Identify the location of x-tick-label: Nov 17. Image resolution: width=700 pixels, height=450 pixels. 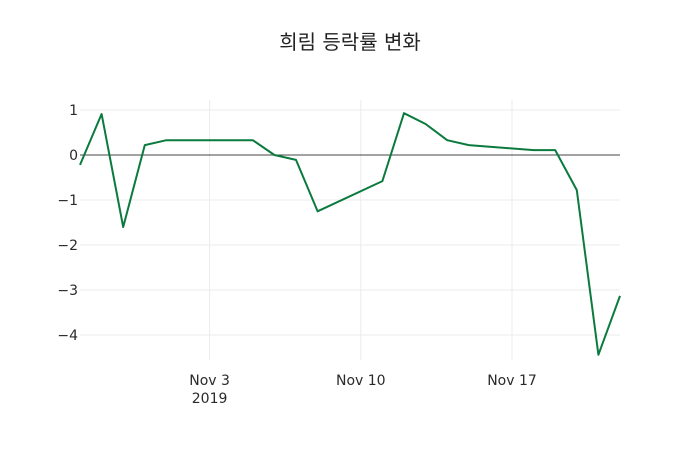
(512, 381).